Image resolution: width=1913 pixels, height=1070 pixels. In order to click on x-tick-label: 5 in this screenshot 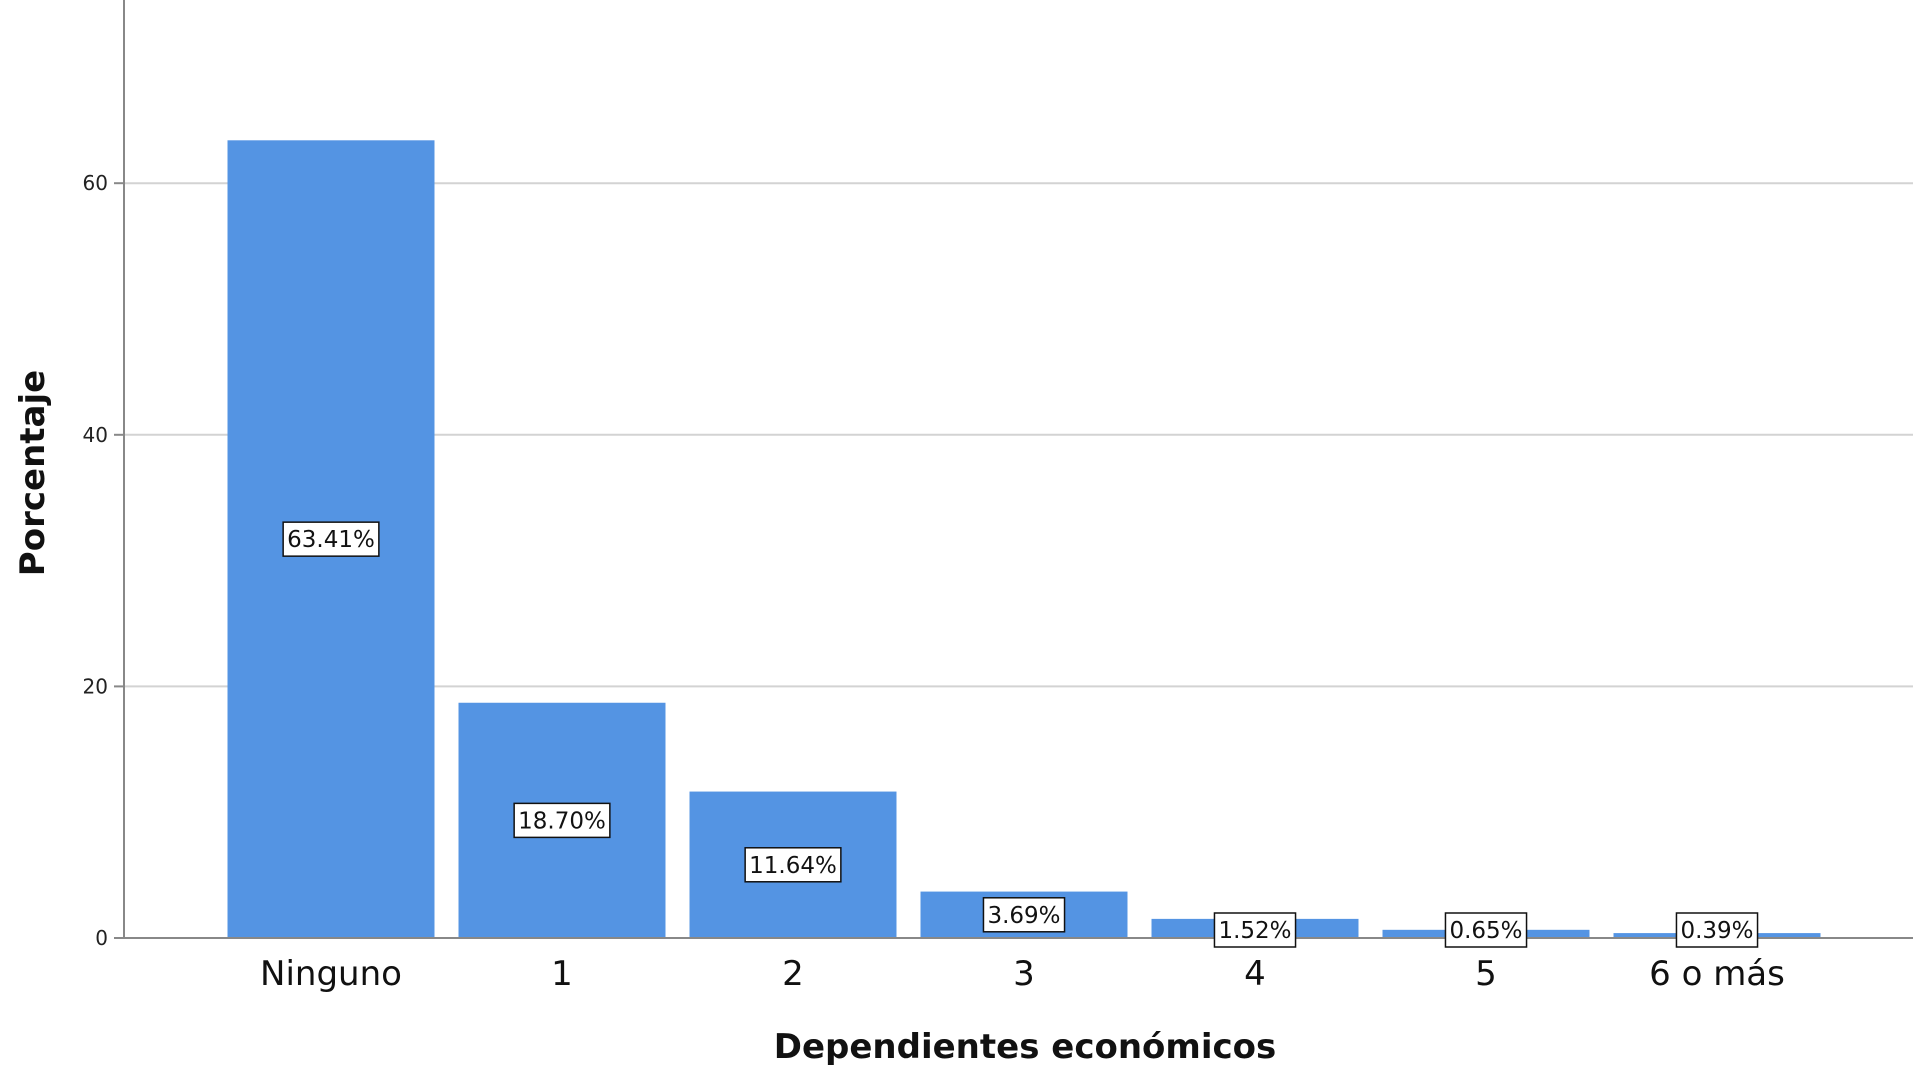, I will do `click(1486, 974)`.